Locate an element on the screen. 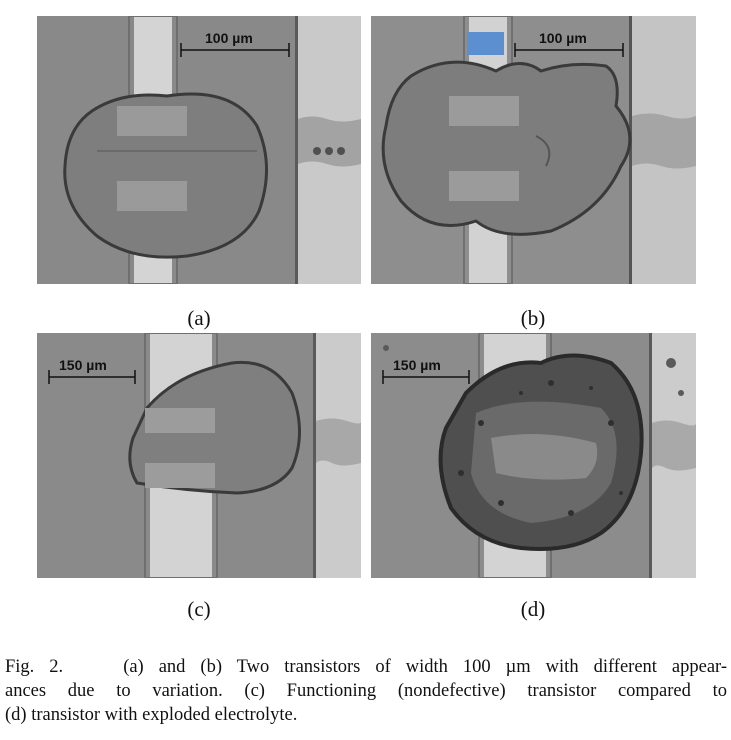  panel-c-label: (c) is located at coordinates (199, 609).